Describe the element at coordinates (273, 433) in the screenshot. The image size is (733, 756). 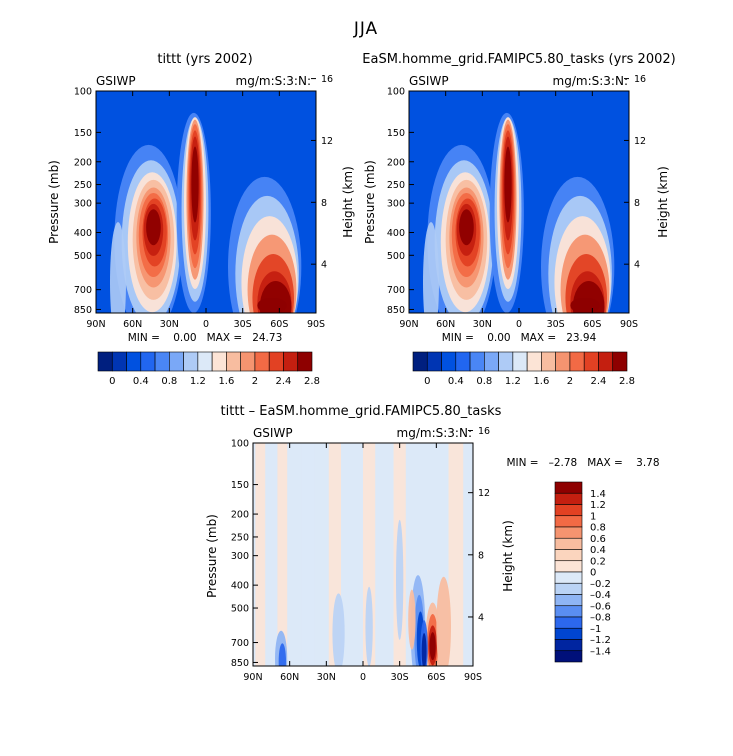
I see `panel-3-left-label: GSIWP` at that location.